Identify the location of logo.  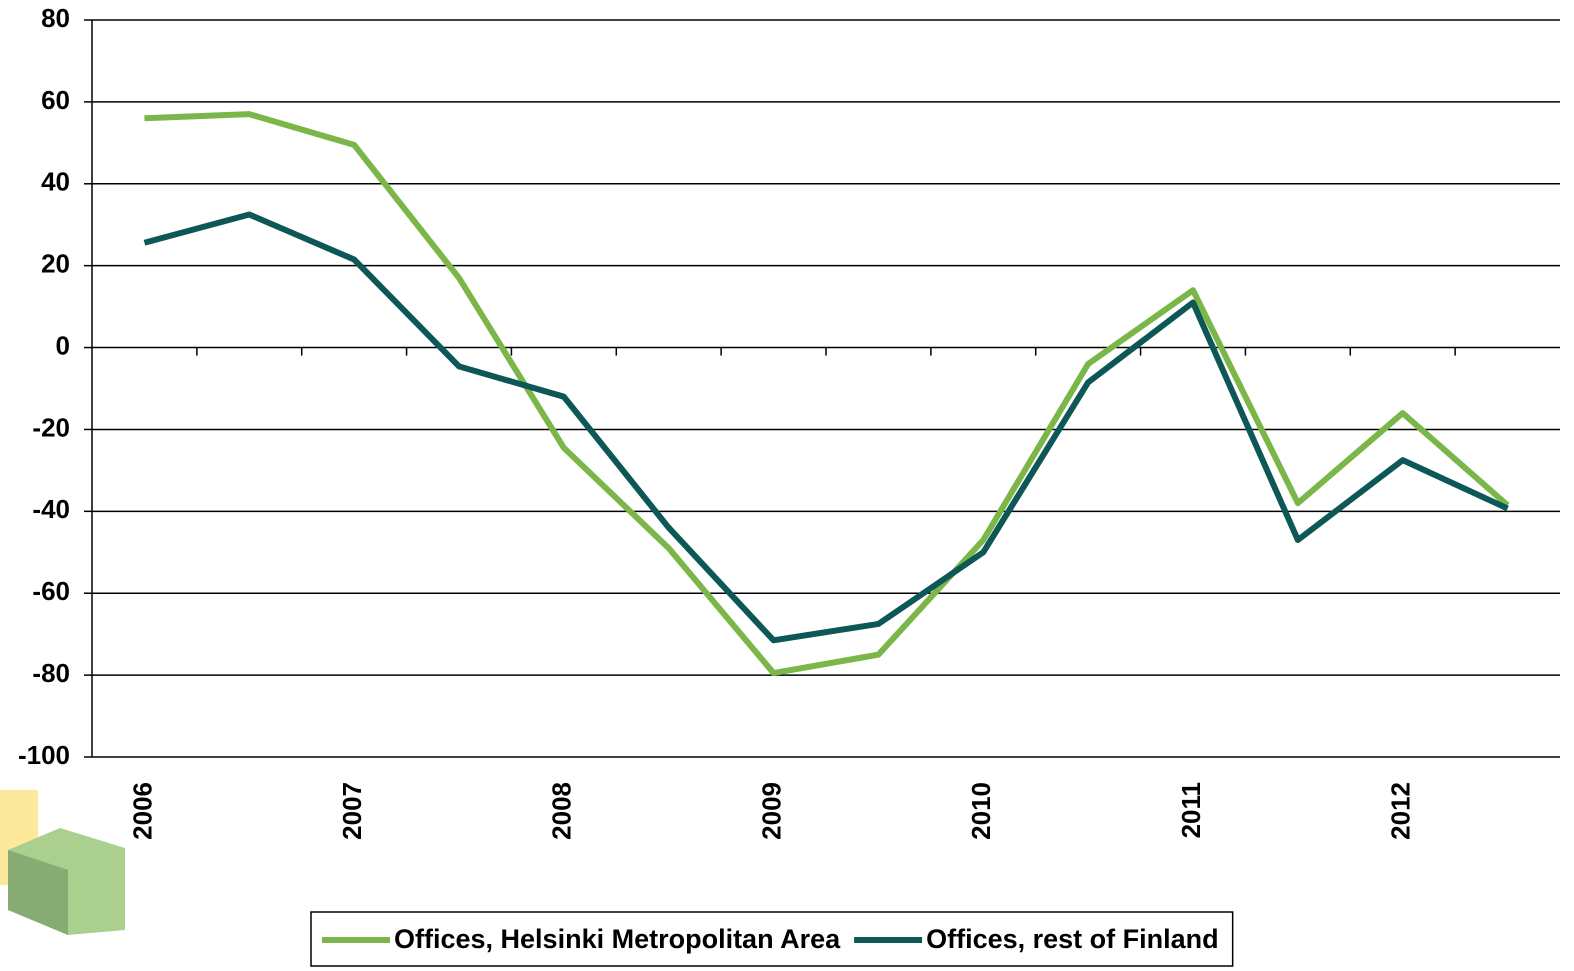
(62, 862).